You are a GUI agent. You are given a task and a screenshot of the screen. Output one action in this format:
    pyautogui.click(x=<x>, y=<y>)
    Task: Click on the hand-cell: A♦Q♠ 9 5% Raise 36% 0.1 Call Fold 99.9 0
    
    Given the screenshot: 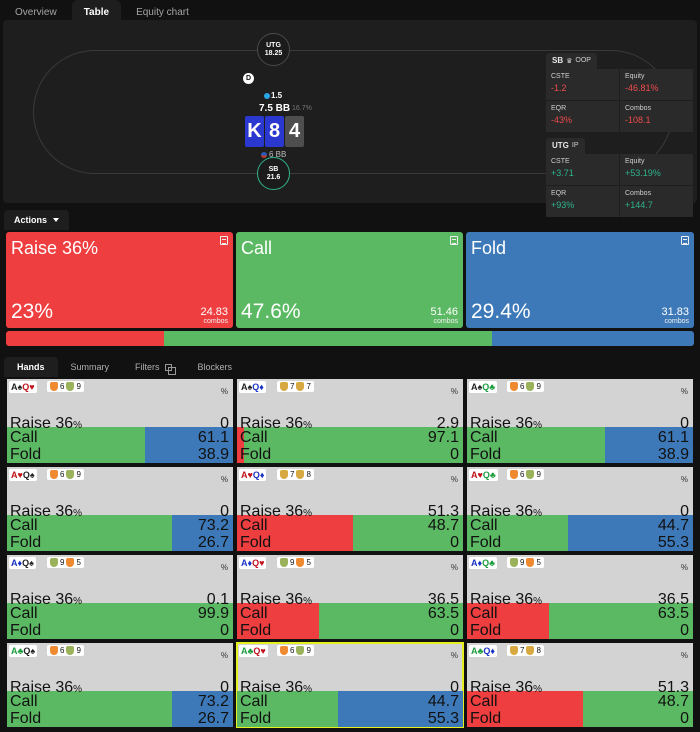 What is the action you would take?
    pyautogui.click(x=120, y=597)
    